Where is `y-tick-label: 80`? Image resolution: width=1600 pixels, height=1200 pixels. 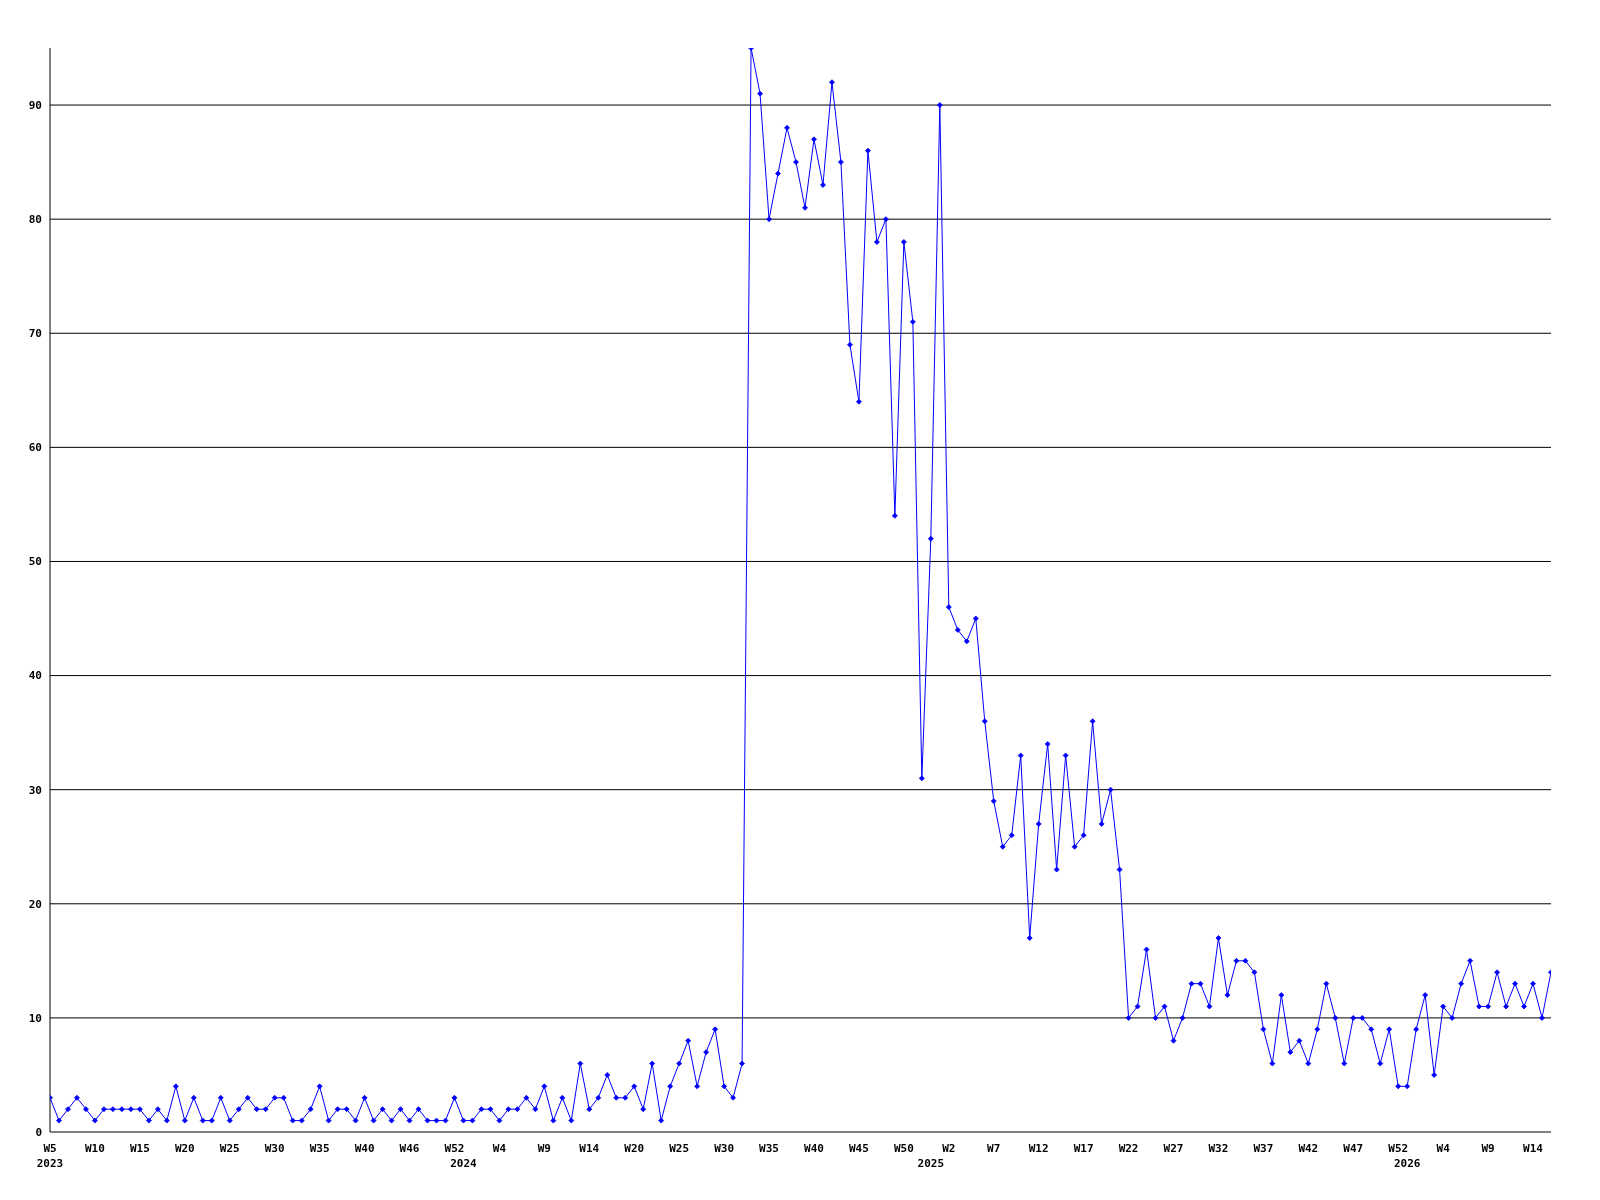
y-tick-label: 80 is located at coordinates (35, 220).